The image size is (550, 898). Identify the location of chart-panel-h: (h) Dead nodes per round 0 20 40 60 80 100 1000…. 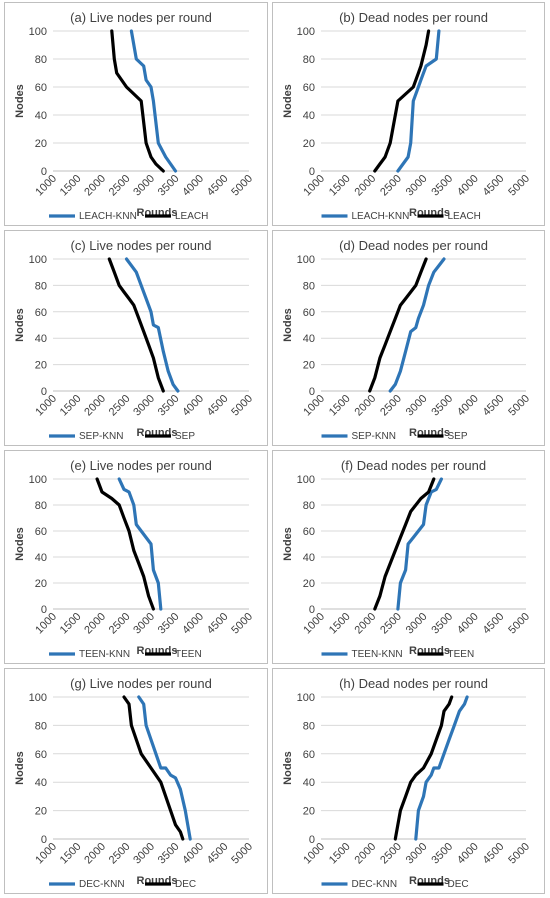
(408, 781).